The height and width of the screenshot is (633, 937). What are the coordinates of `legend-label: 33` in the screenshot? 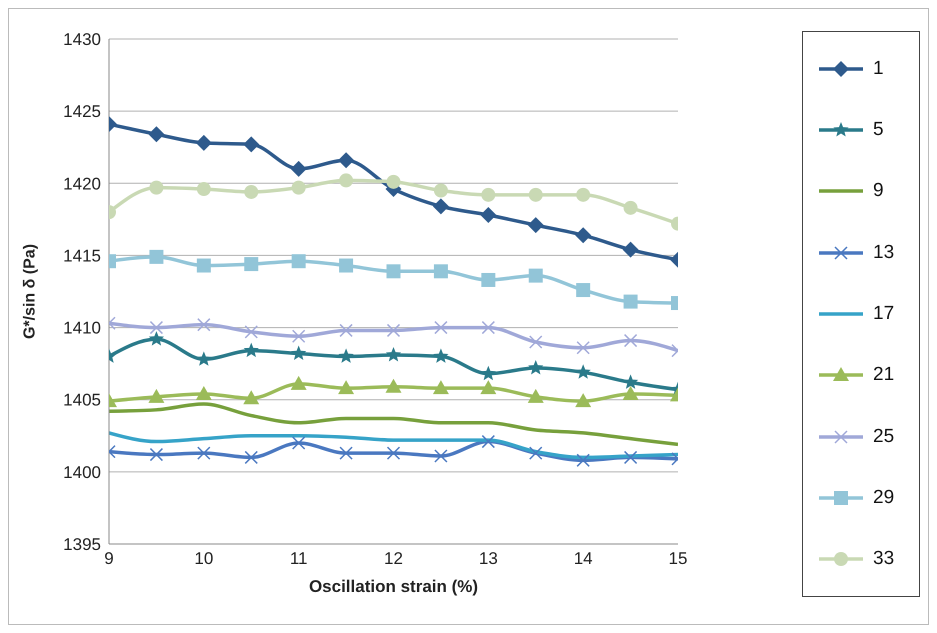 It's located at (883, 559).